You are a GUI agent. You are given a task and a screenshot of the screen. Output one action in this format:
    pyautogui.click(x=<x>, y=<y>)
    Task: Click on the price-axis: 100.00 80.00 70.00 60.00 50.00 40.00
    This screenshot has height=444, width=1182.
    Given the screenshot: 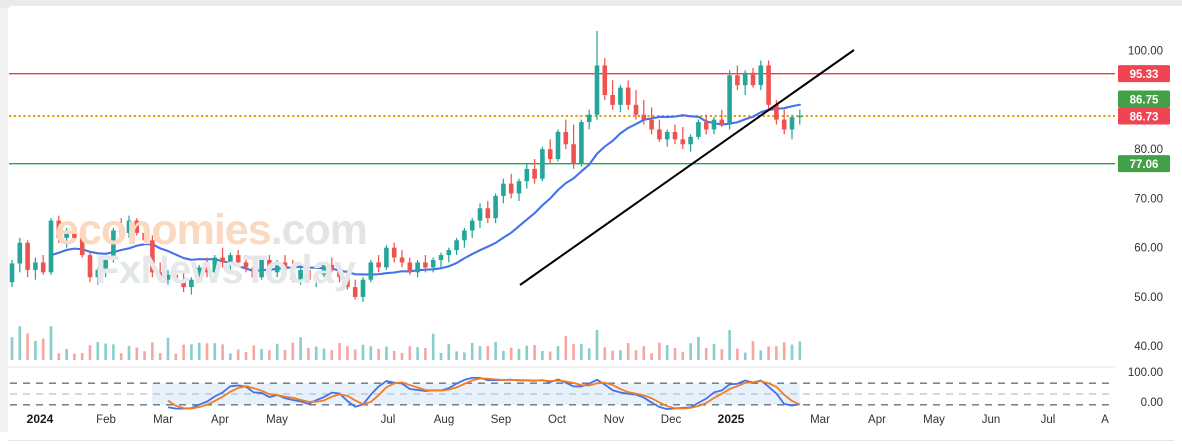 What is the action you would take?
    pyautogui.click(x=1145, y=200)
    